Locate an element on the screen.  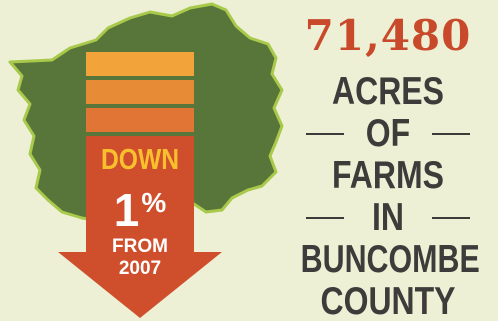
headline-county: COUNTY is located at coordinates (388, 300).